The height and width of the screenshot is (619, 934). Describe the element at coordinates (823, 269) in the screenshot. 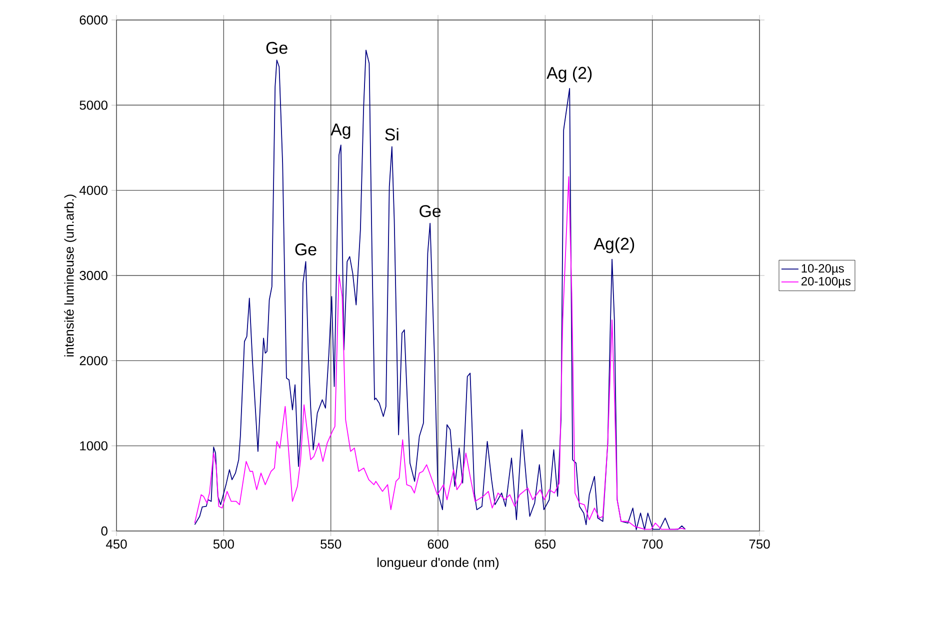

I see `legend-label: 10-20µs` at that location.